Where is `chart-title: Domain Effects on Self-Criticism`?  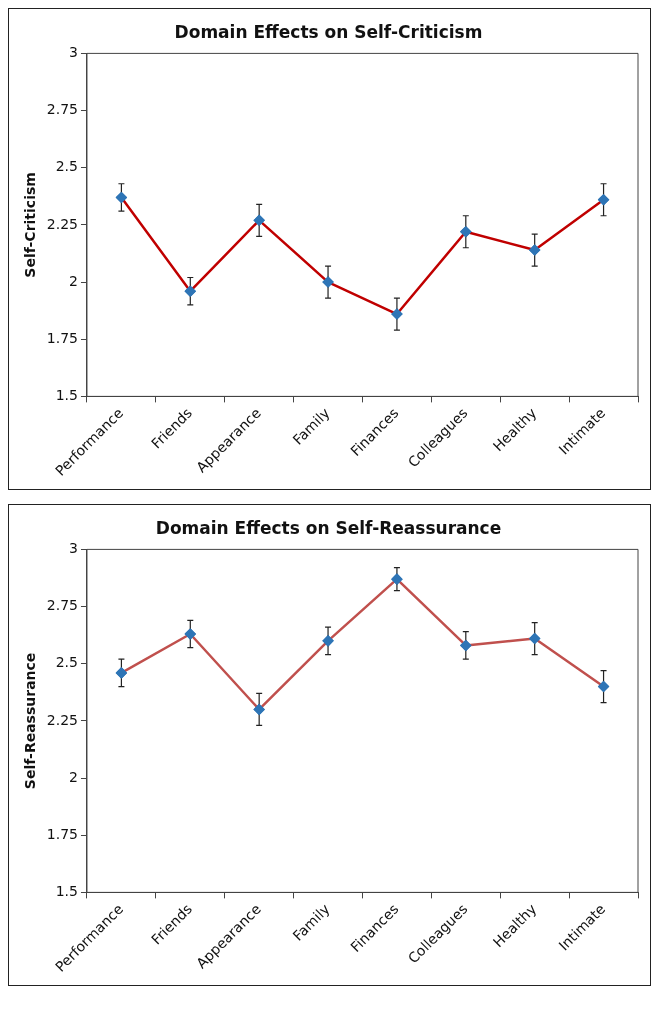 chart-title: Domain Effects on Self-Criticism is located at coordinates (328, 31).